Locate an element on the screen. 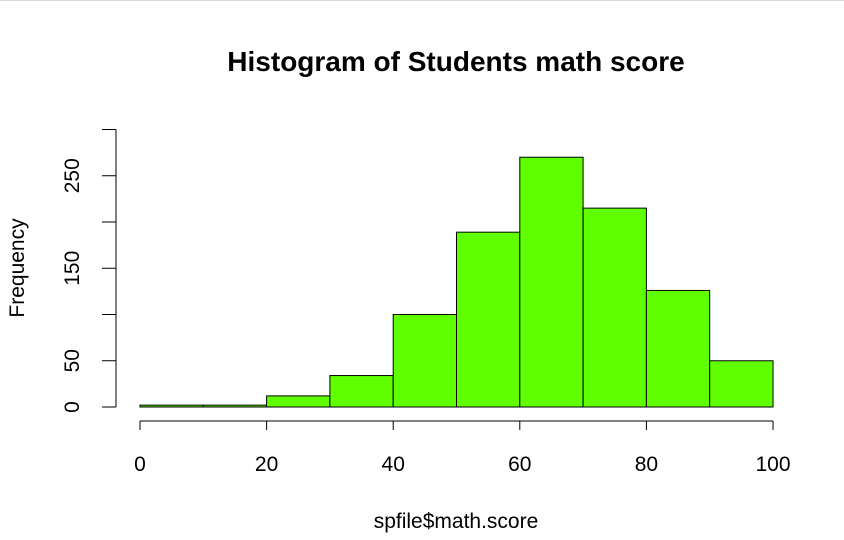 This screenshot has height=540, width=844. x-tick-label: 40 is located at coordinates (393, 464).